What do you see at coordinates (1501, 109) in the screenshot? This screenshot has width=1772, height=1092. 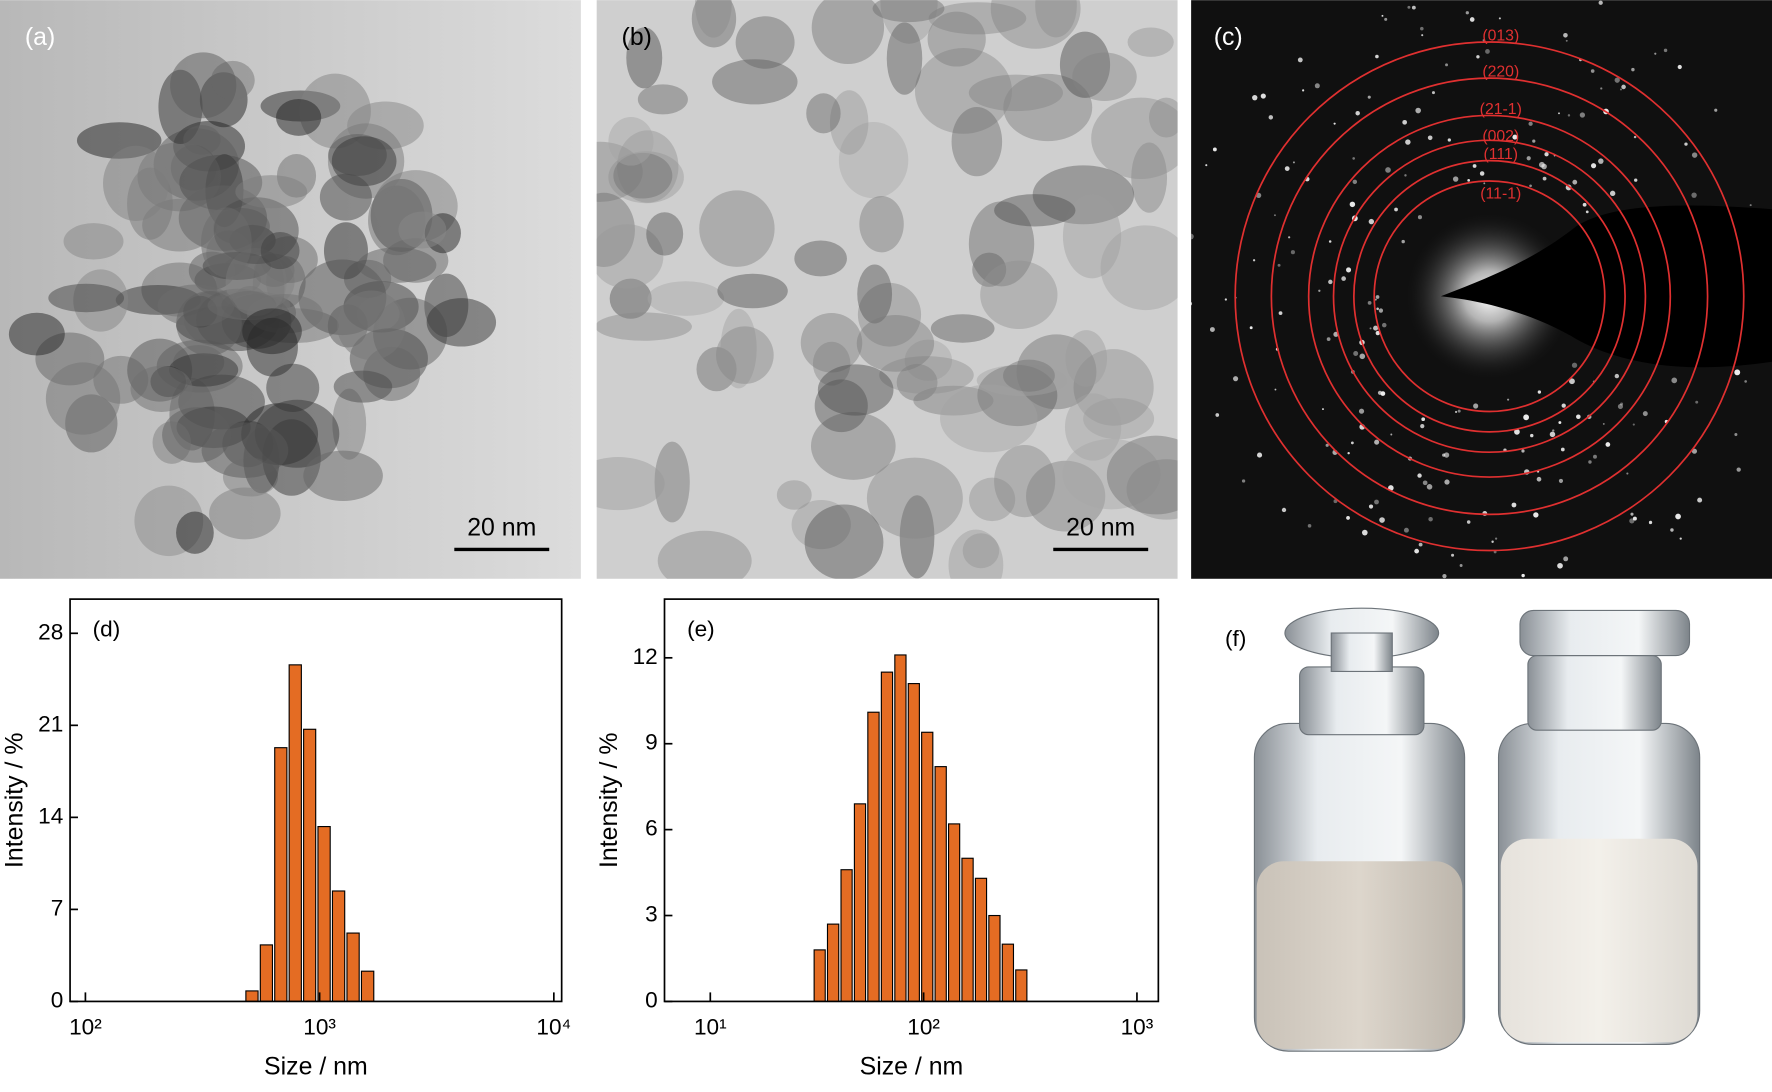 I see `ring-label: (21-1)` at bounding box center [1501, 109].